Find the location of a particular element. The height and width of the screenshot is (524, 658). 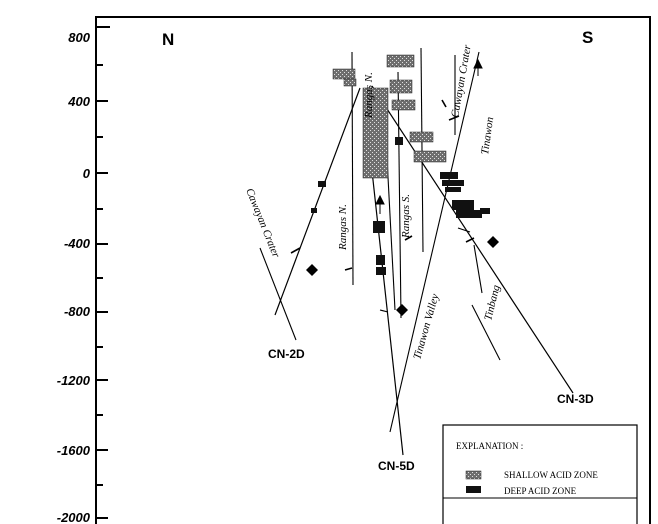

diamond-marker-cn2d is located at coordinates (312, 270).